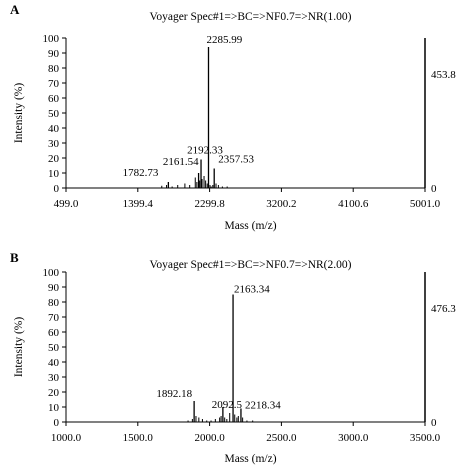  Describe the element at coordinates (281, 438) in the screenshot. I see `x-tick-label: 2500.0` at that location.